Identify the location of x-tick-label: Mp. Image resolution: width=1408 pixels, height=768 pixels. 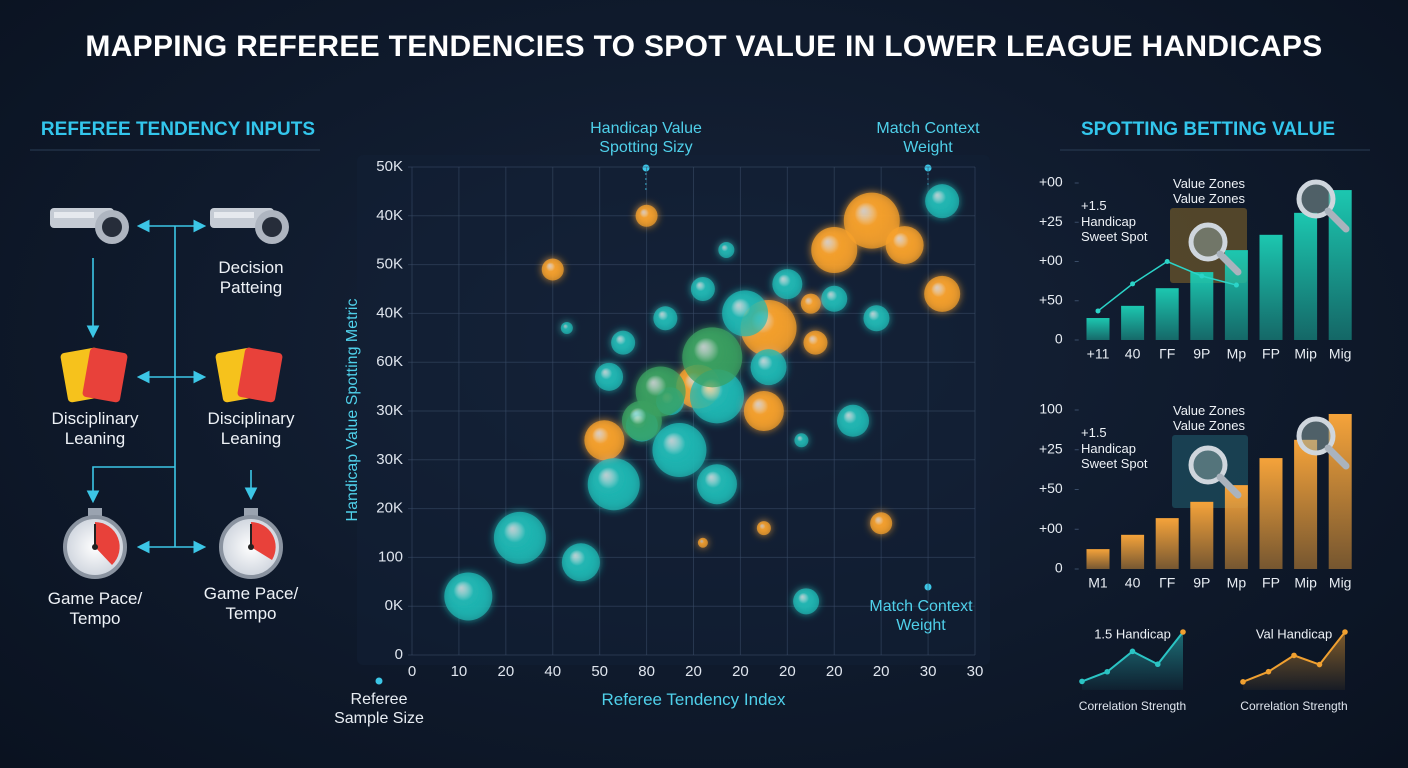
(1237, 583).